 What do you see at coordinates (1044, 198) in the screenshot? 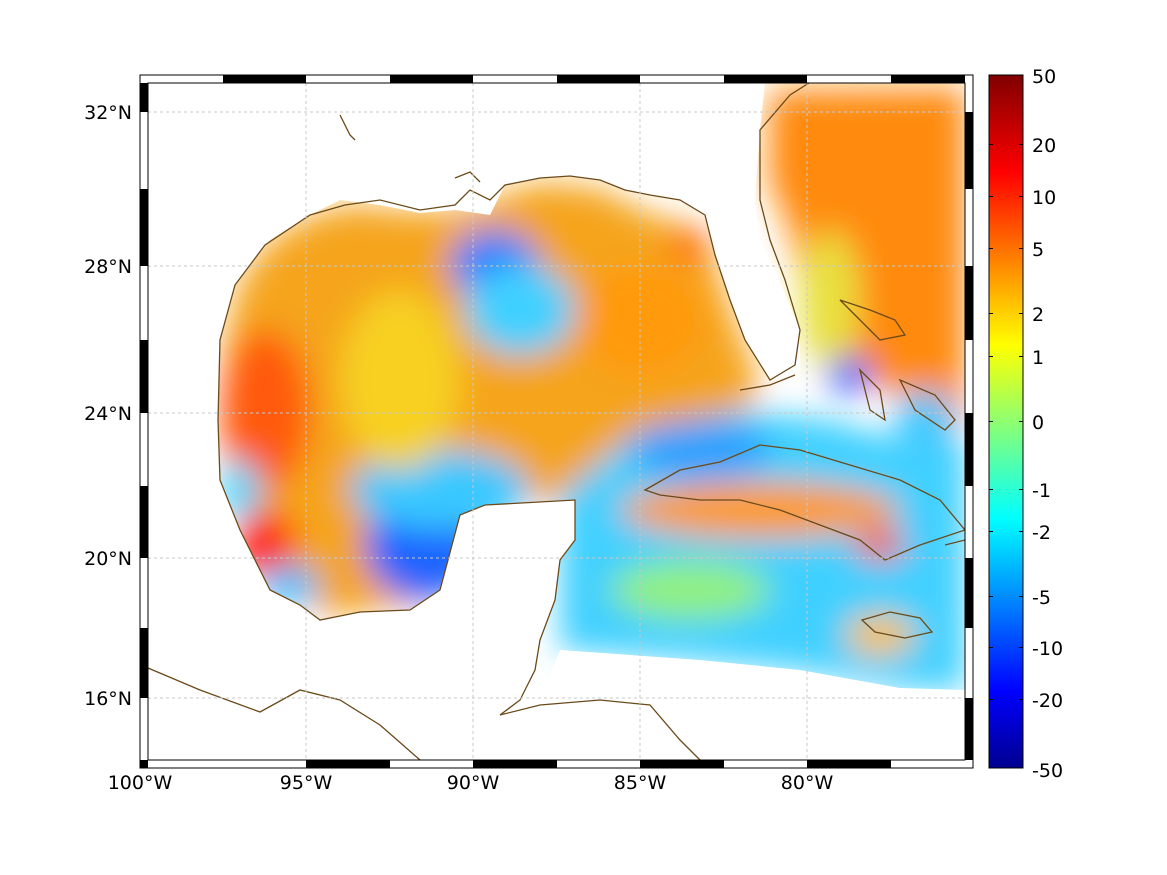
I see `colorbar-tick-label: 10` at bounding box center [1044, 198].